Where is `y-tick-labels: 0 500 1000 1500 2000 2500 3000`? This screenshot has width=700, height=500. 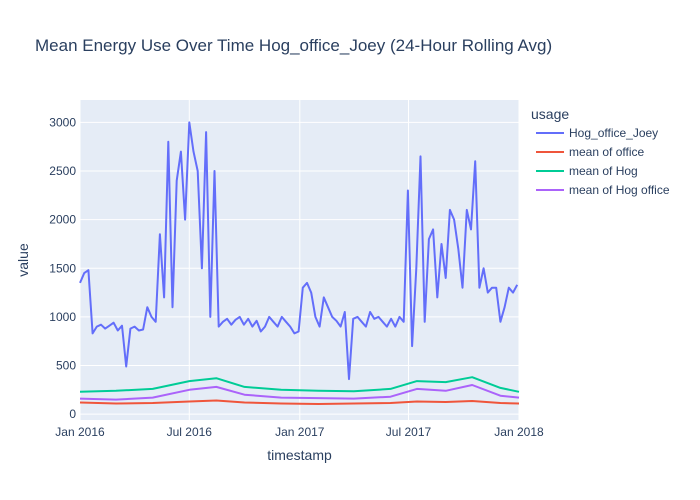
y-tick-labels: 0 500 1000 1500 2000 2500 3000 is located at coordinates (62, 268).